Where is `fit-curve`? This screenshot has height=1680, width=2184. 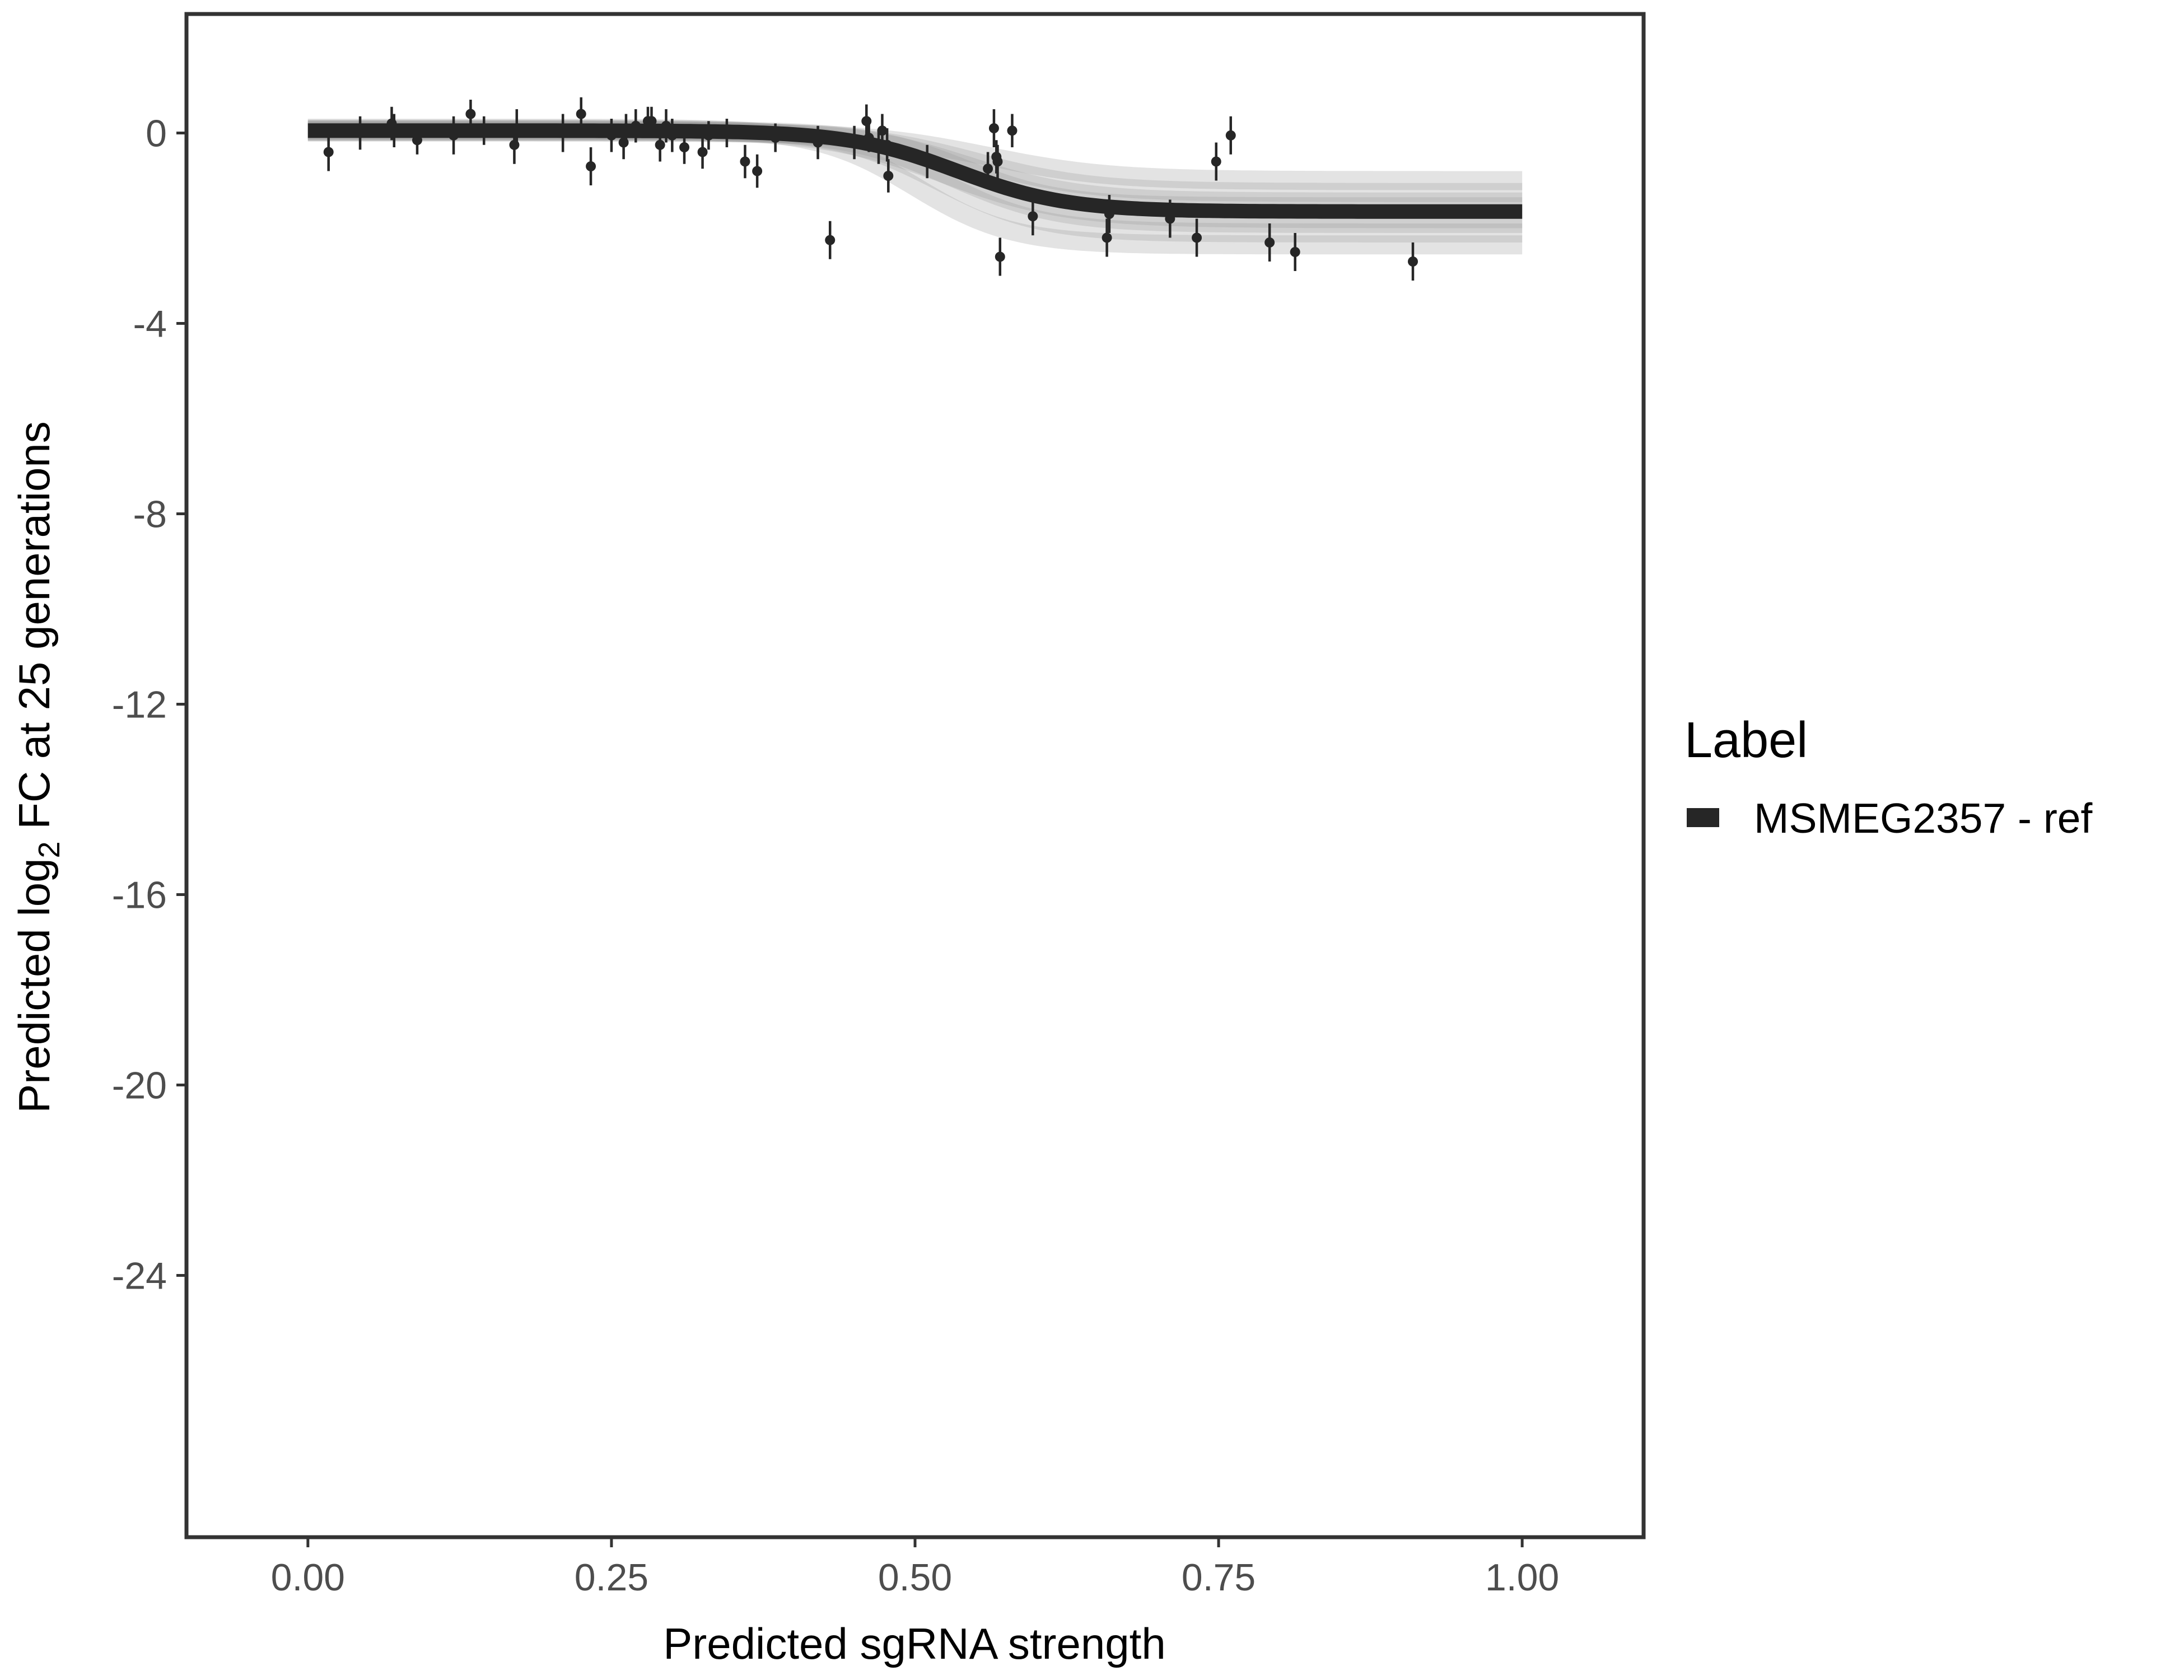
fit-curve is located at coordinates (915, 171).